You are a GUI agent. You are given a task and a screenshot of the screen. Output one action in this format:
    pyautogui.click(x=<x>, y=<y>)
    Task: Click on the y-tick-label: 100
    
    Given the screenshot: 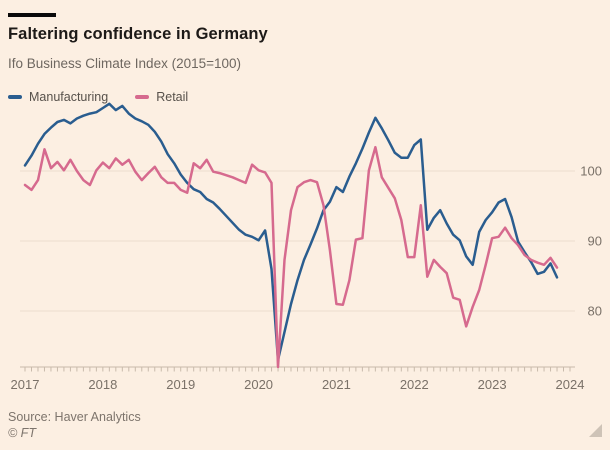 What is the action you would take?
    pyautogui.click(x=591, y=171)
    